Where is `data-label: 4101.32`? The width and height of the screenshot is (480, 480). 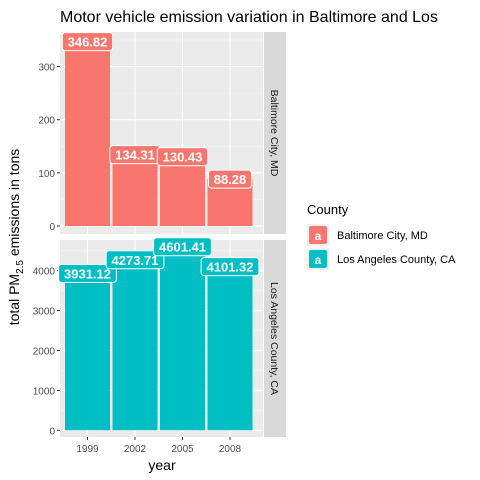 data-label: 4101.32 is located at coordinates (230, 267).